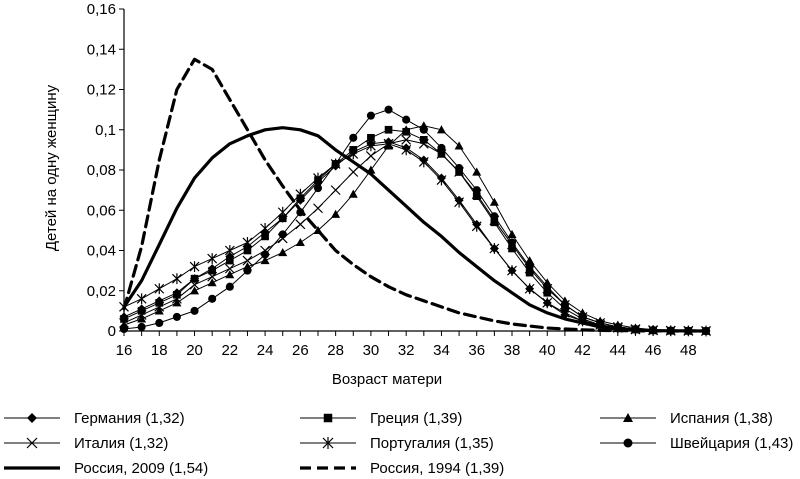 The height and width of the screenshot is (479, 800). I want to click on legend-item: Швейцария (1,43), so click(696, 443).